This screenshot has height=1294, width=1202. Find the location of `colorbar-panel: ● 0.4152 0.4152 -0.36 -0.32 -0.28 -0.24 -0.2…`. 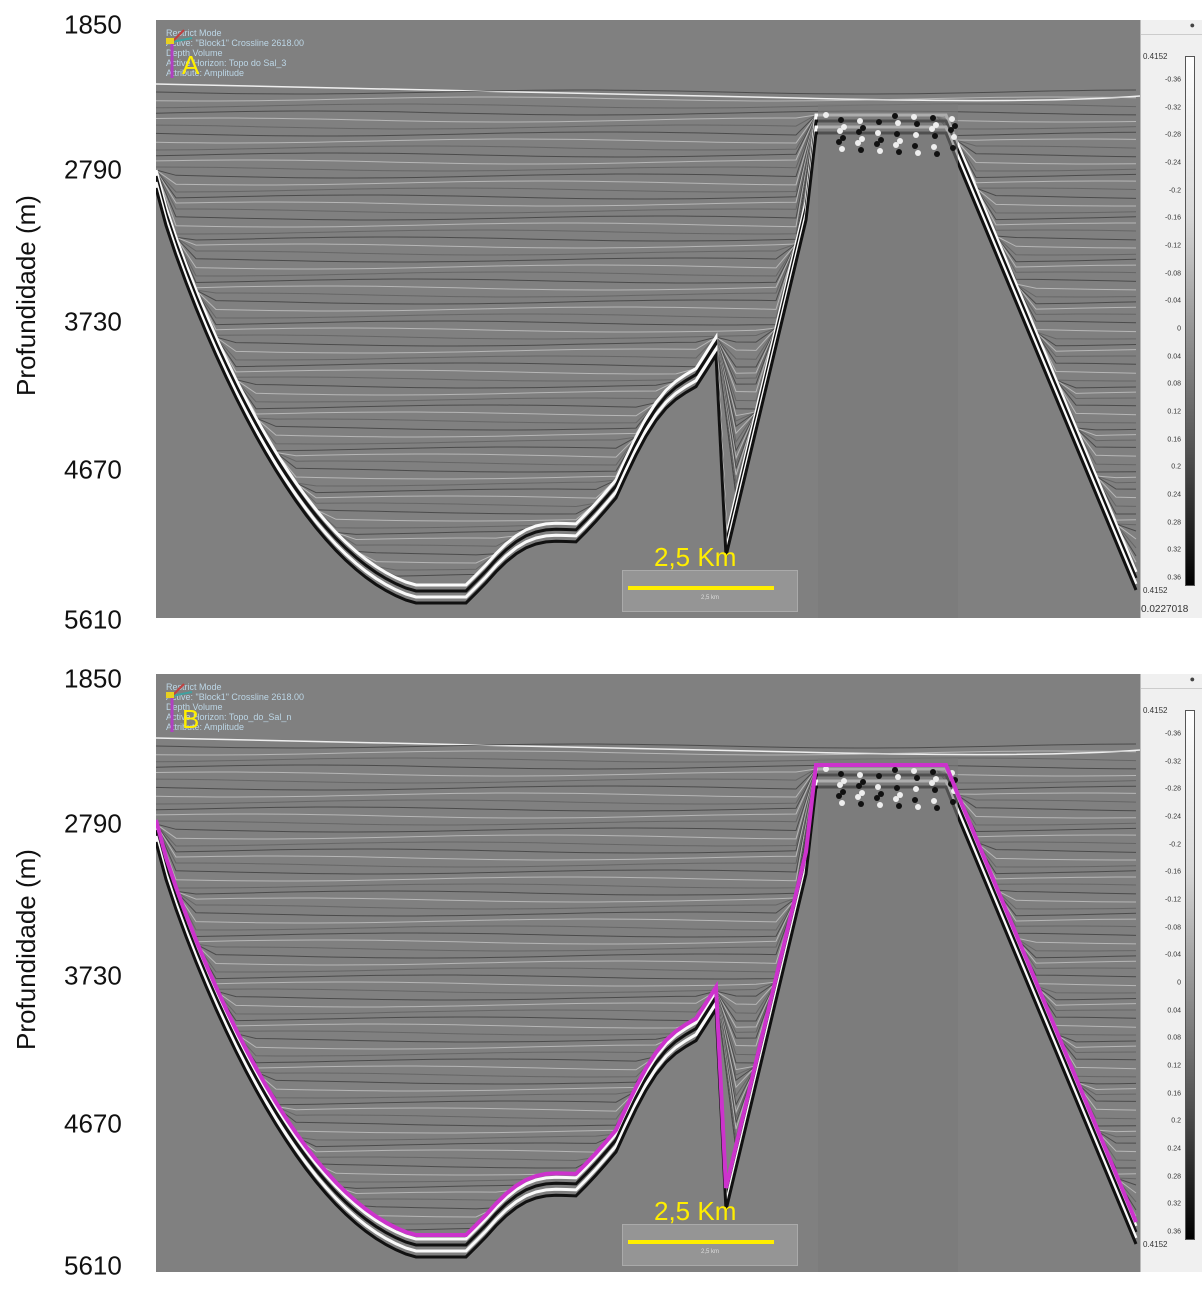

colorbar-panel: ● 0.4152 0.4152 -0.36 -0.32 -0.28 -0.24 -0.2… is located at coordinates (1171, 973).